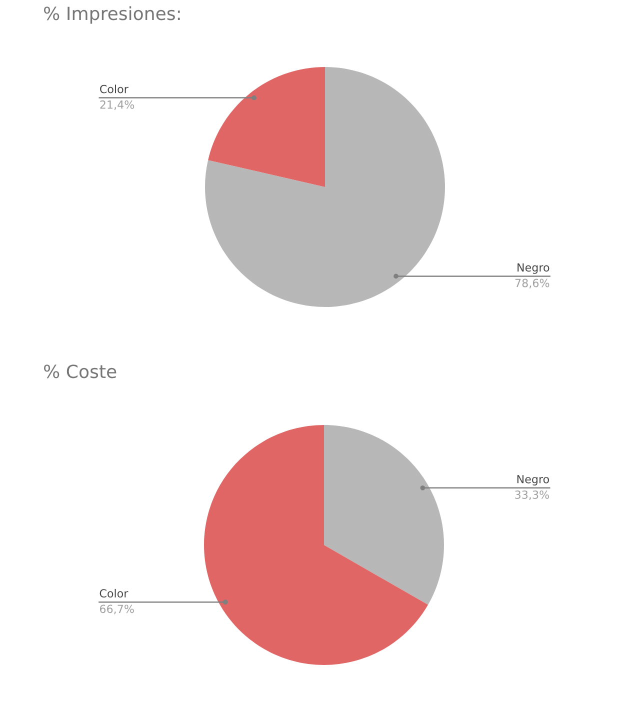 The width and height of the screenshot is (641, 705). I want to click on data-label: 78,6%, so click(532, 283).